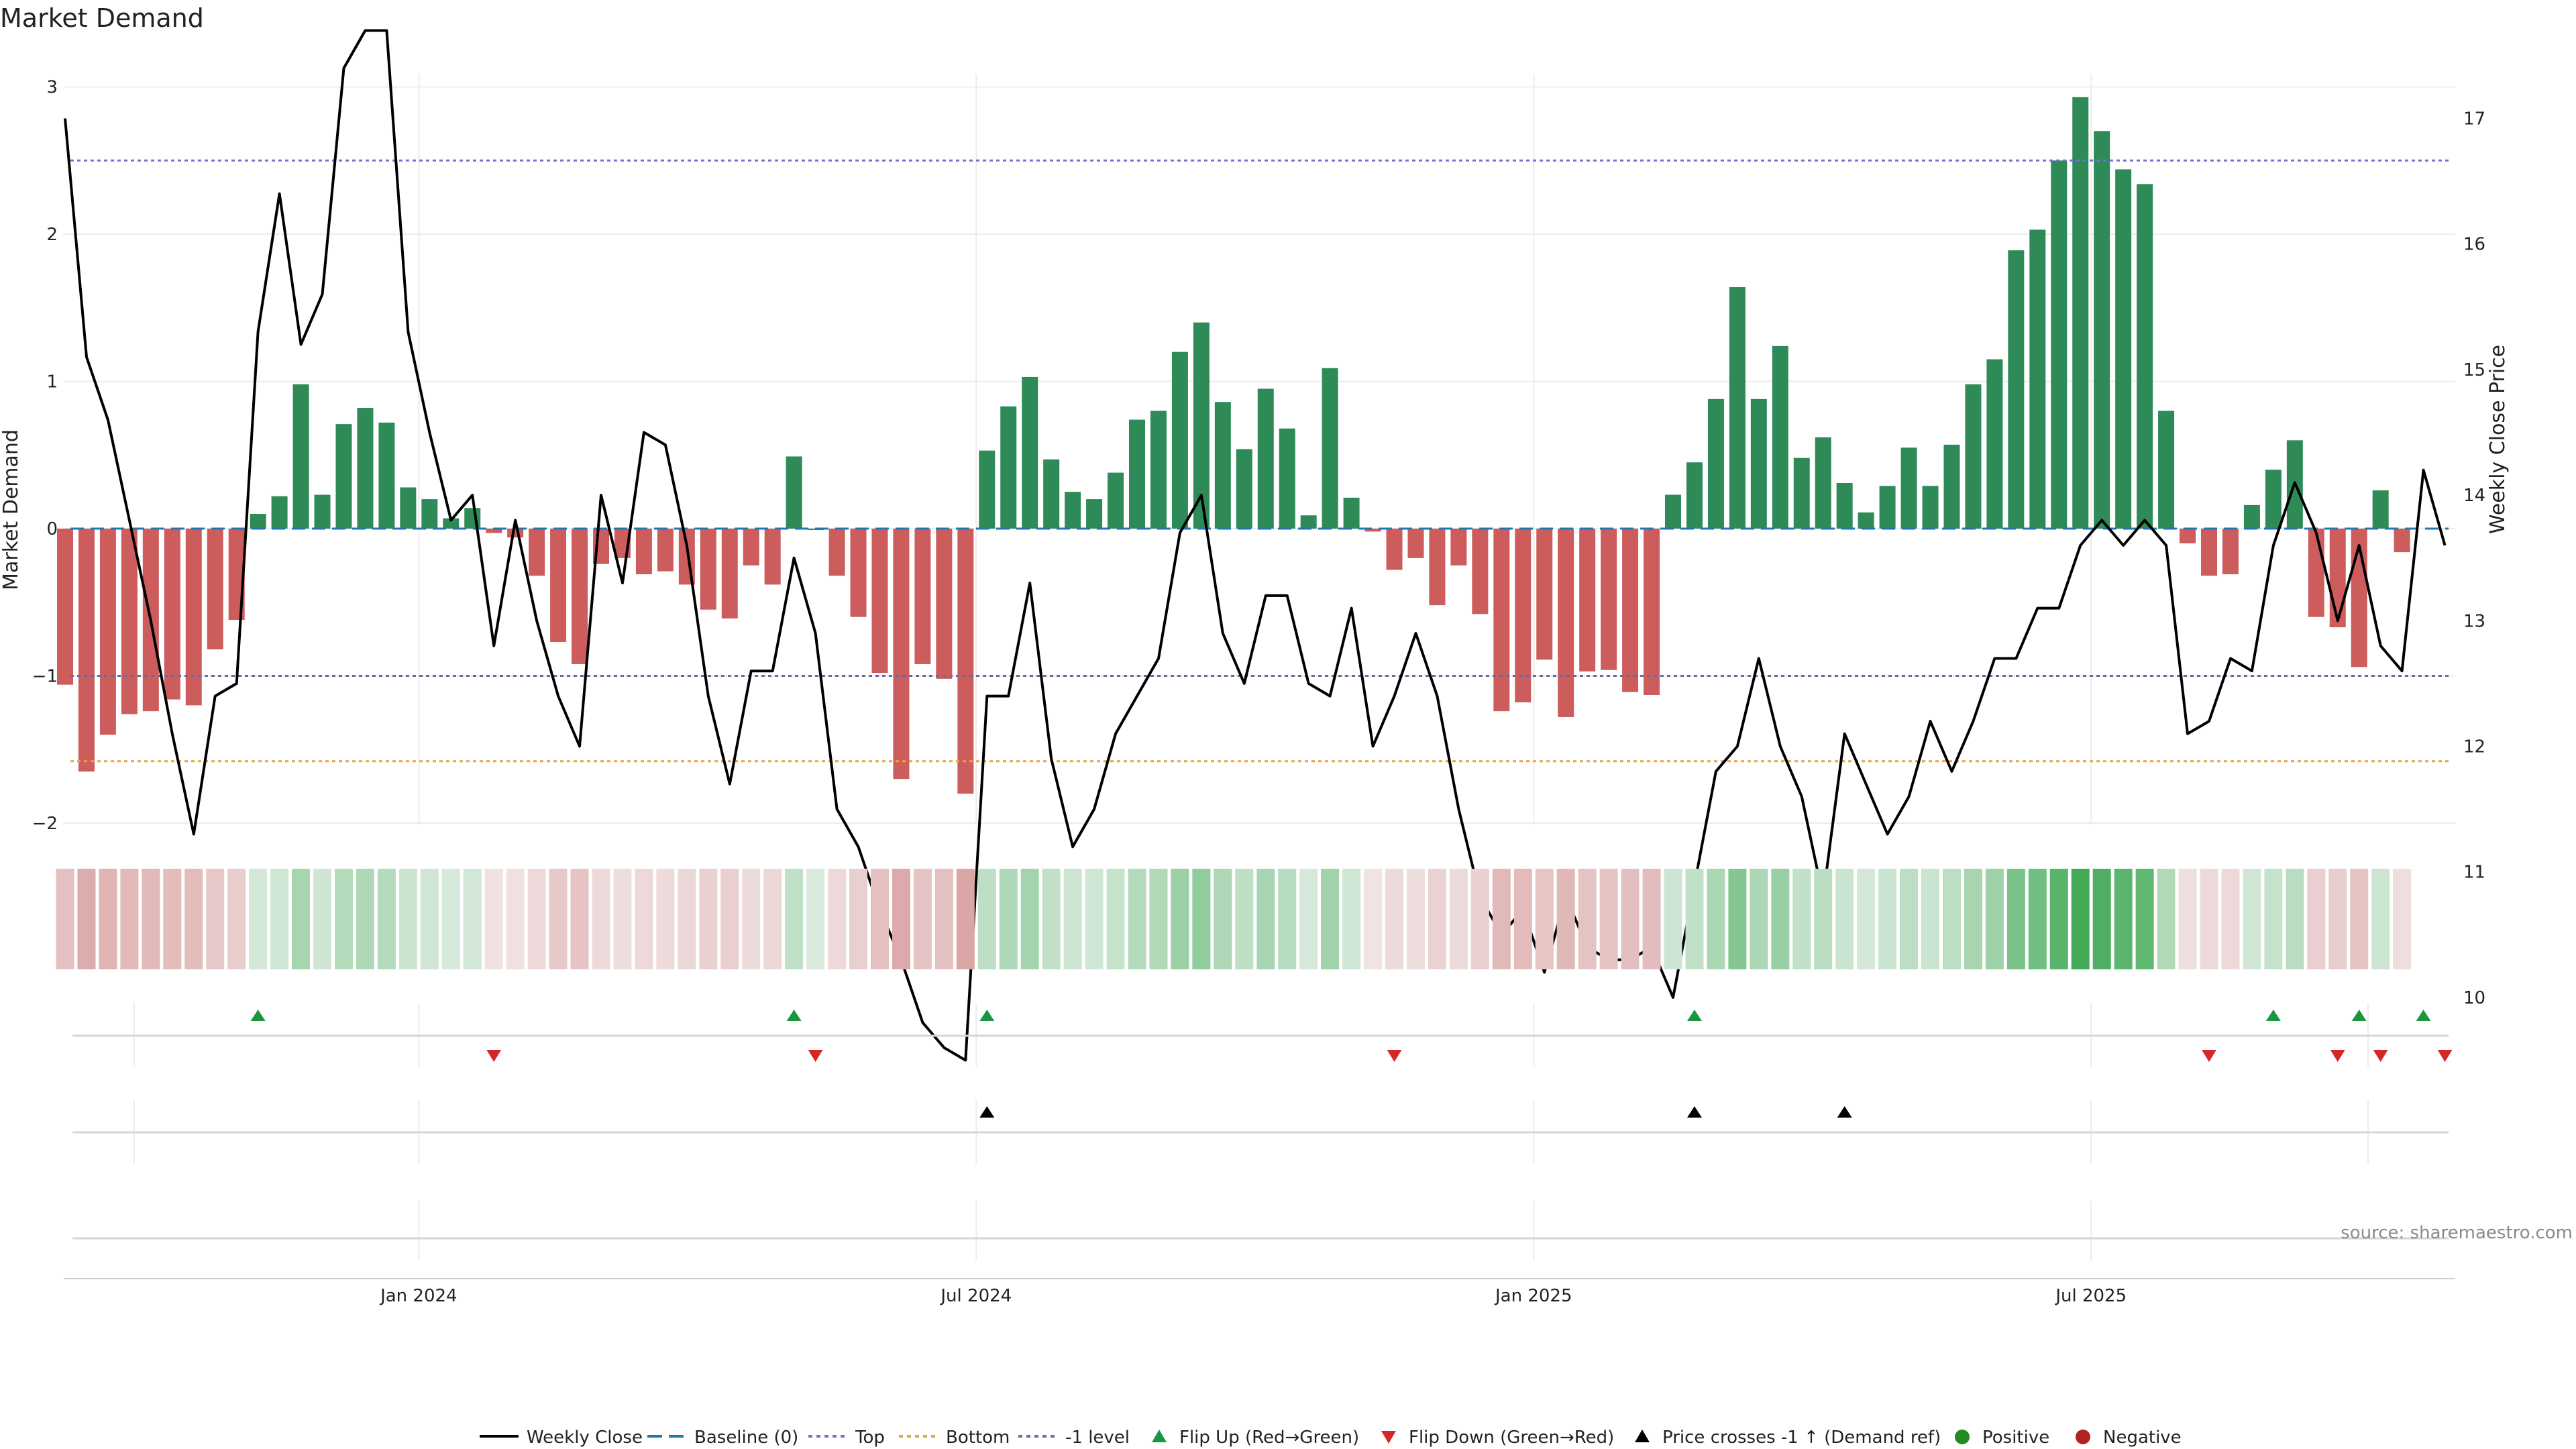  I want to click on left-tick-label: 3, so click(52, 88).